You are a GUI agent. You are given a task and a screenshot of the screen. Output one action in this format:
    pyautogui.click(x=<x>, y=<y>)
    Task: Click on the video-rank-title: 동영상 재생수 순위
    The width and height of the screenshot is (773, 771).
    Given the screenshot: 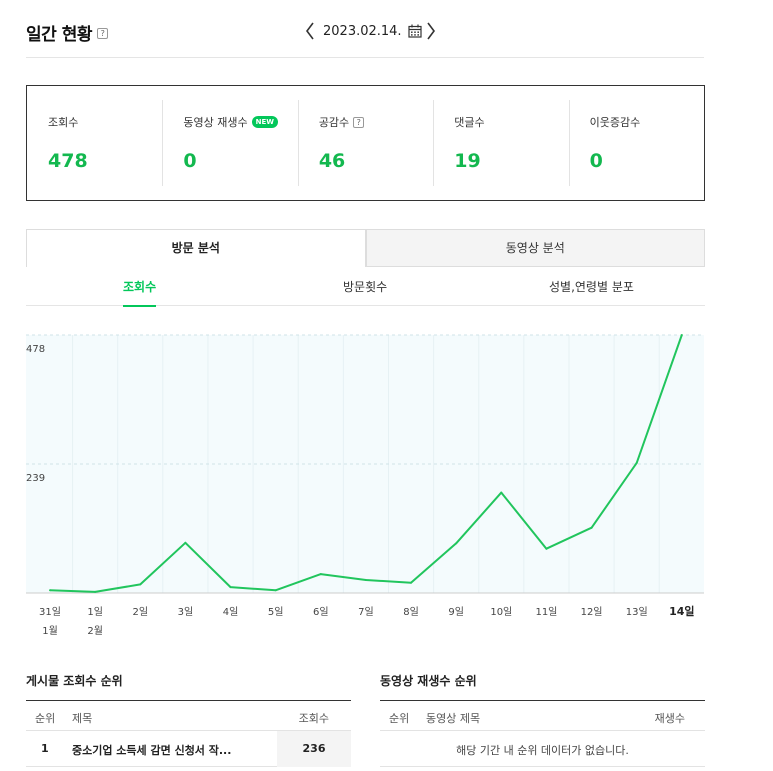 What is the action you would take?
    pyautogui.click(x=428, y=681)
    